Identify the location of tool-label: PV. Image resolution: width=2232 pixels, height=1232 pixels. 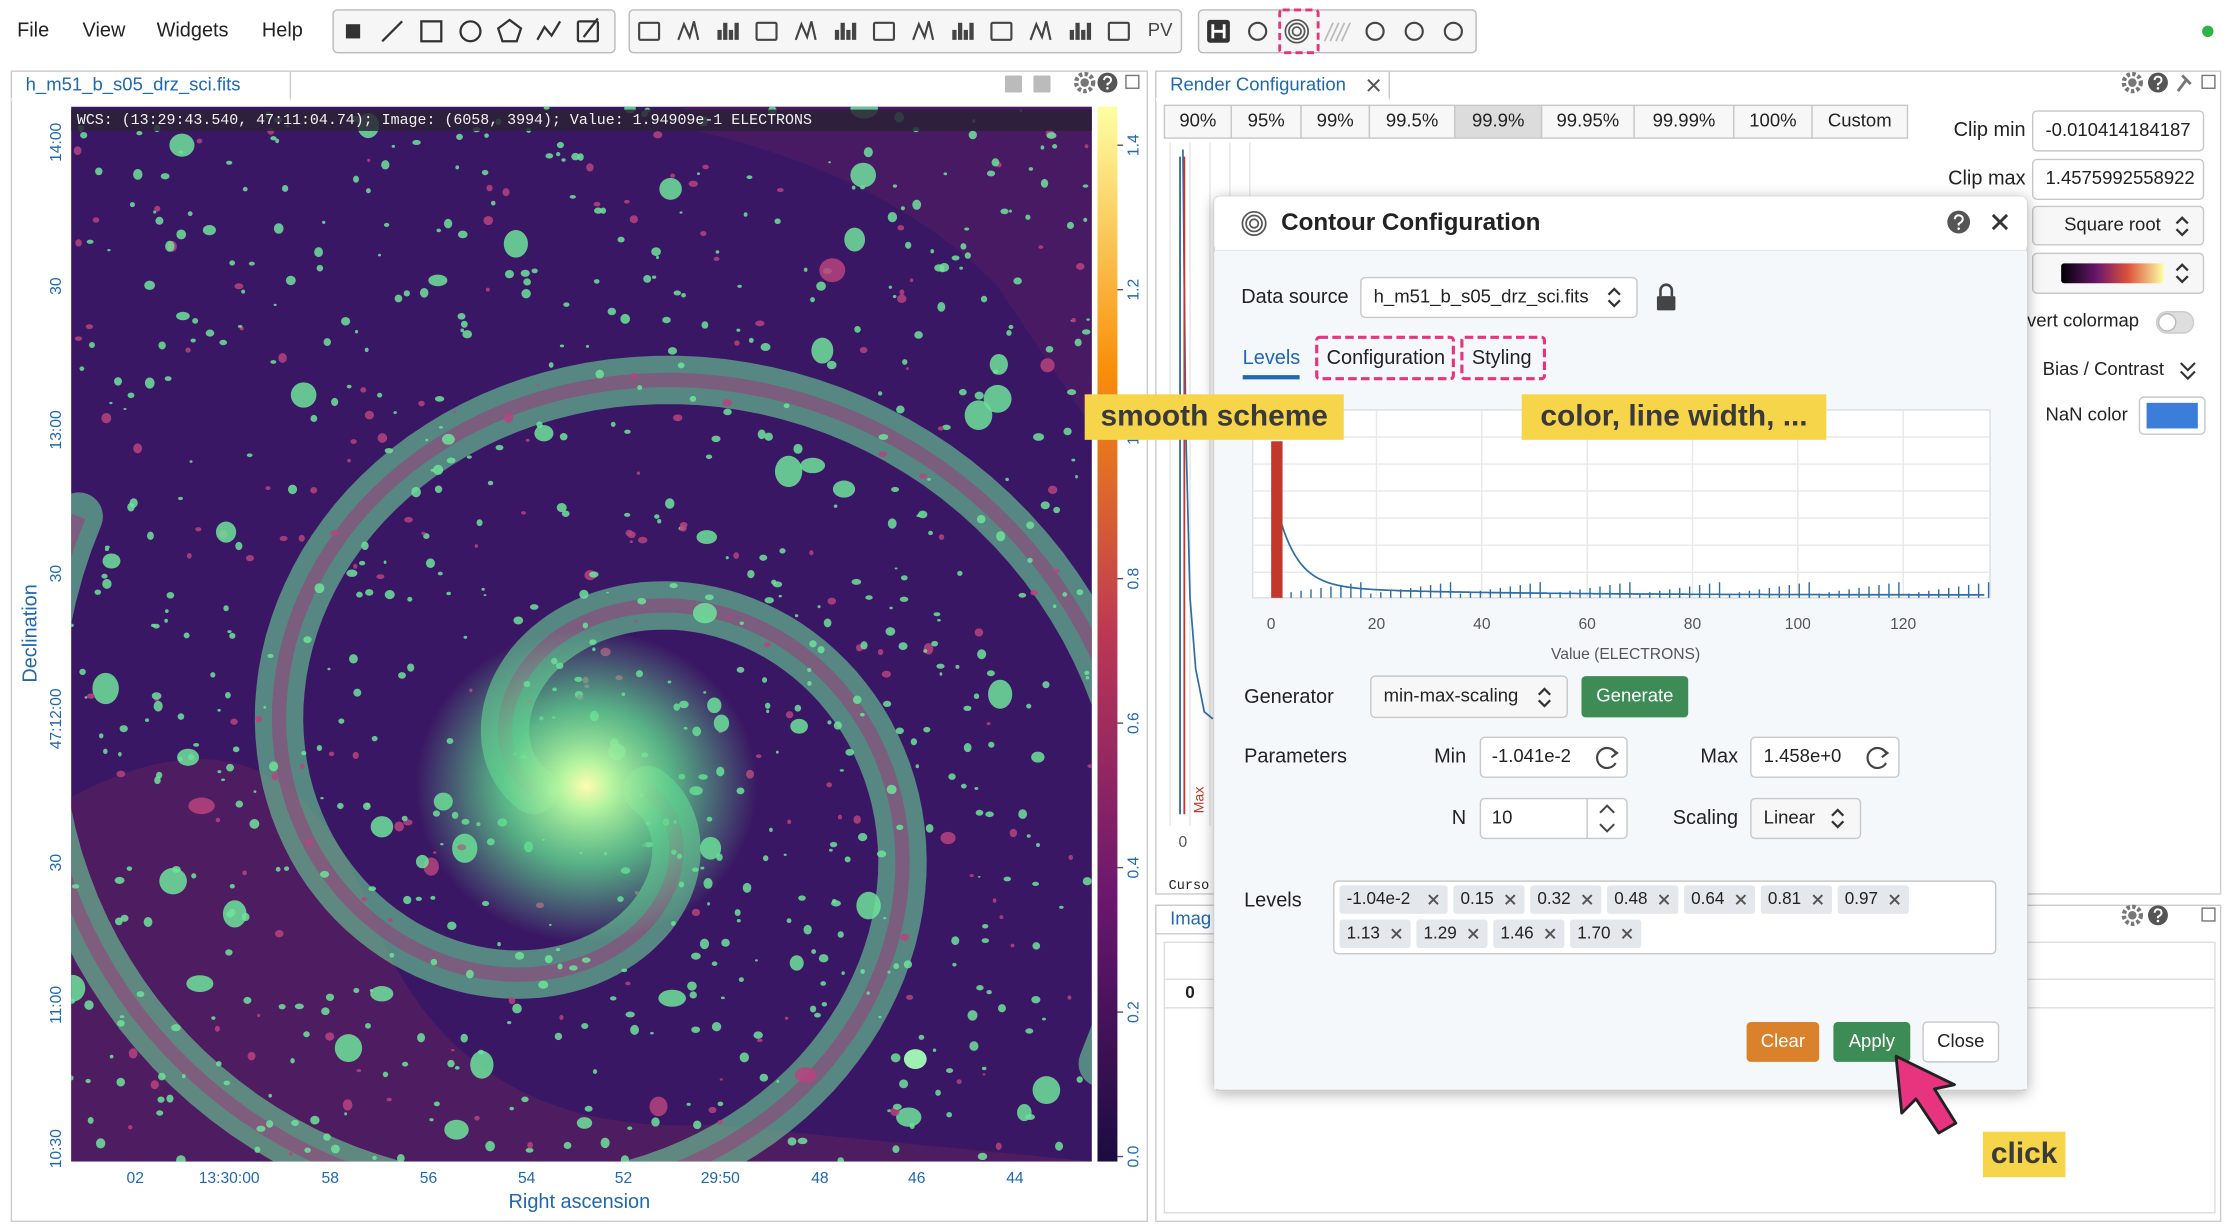
(1160, 29).